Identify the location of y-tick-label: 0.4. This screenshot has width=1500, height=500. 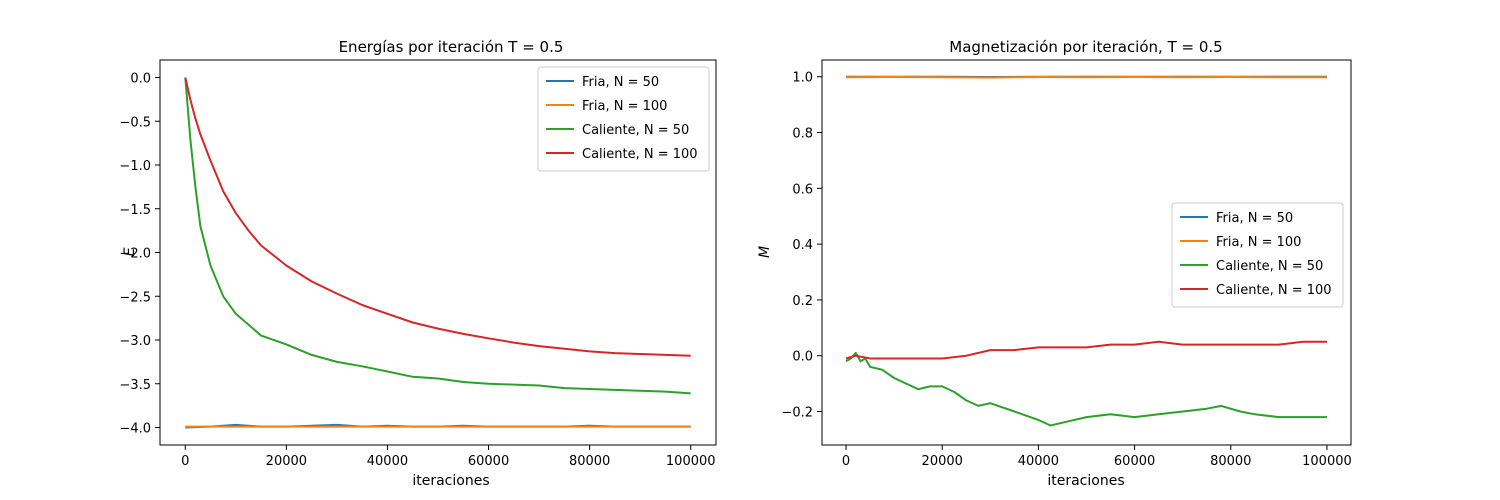
(802, 245).